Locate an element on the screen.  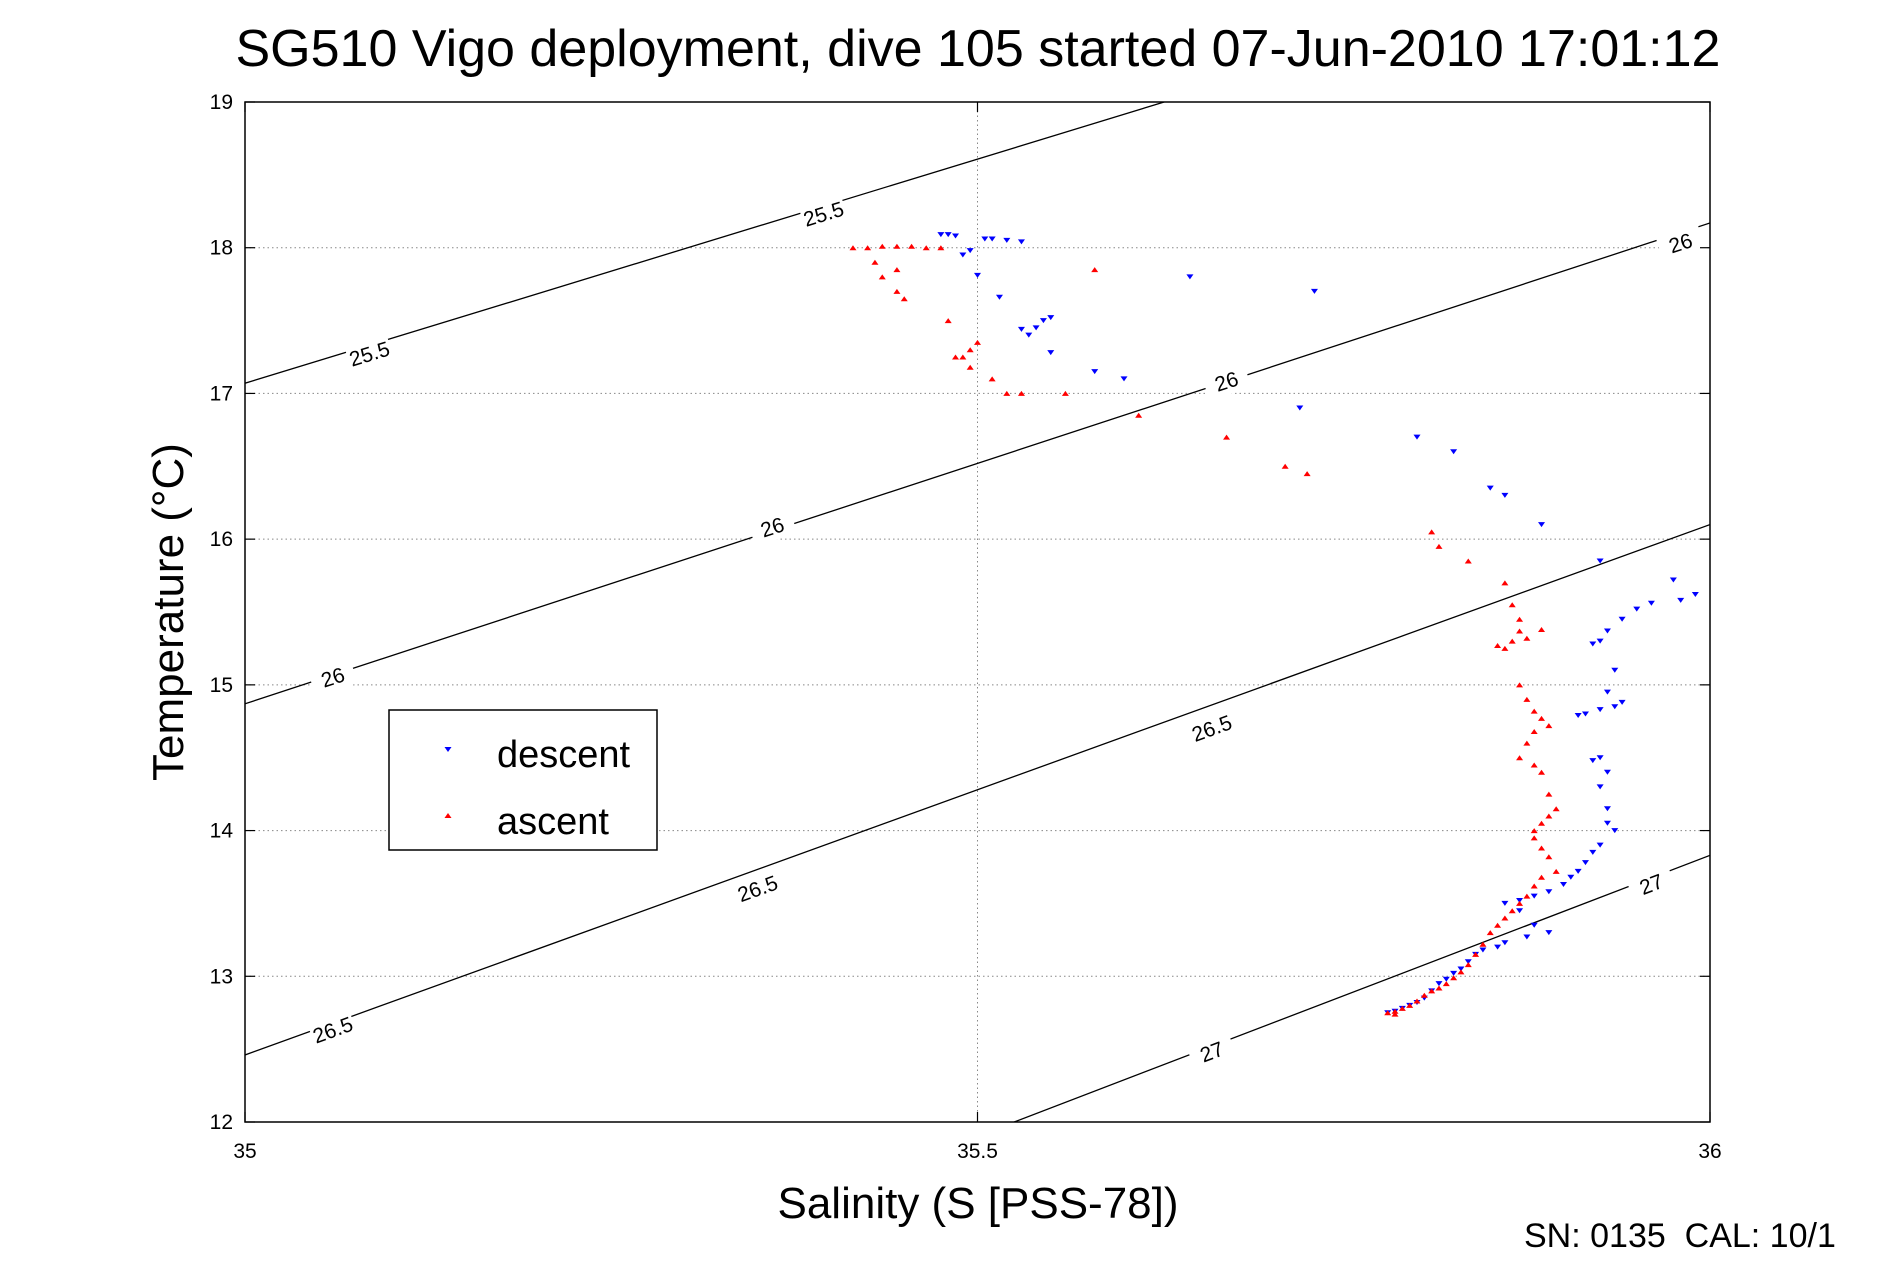
y-tick-label: 12 is located at coordinates (221, 1122).